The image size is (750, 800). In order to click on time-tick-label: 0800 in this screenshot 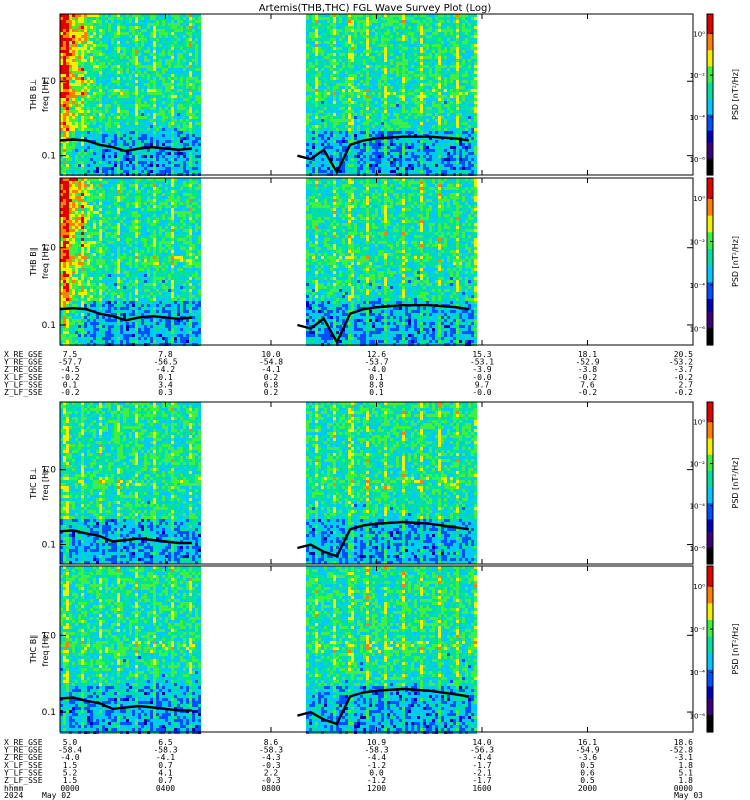, I will do `click(270, 788)`.